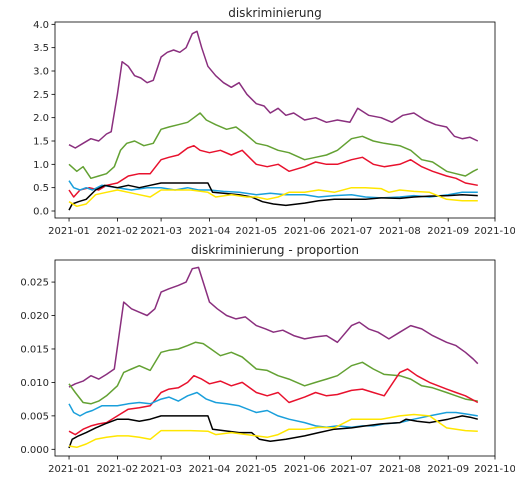 The image size is (515, 486). Describe the element at coordinates (41, 165) in the screenshot. I see `y-tick-label: 1.0` at that location.